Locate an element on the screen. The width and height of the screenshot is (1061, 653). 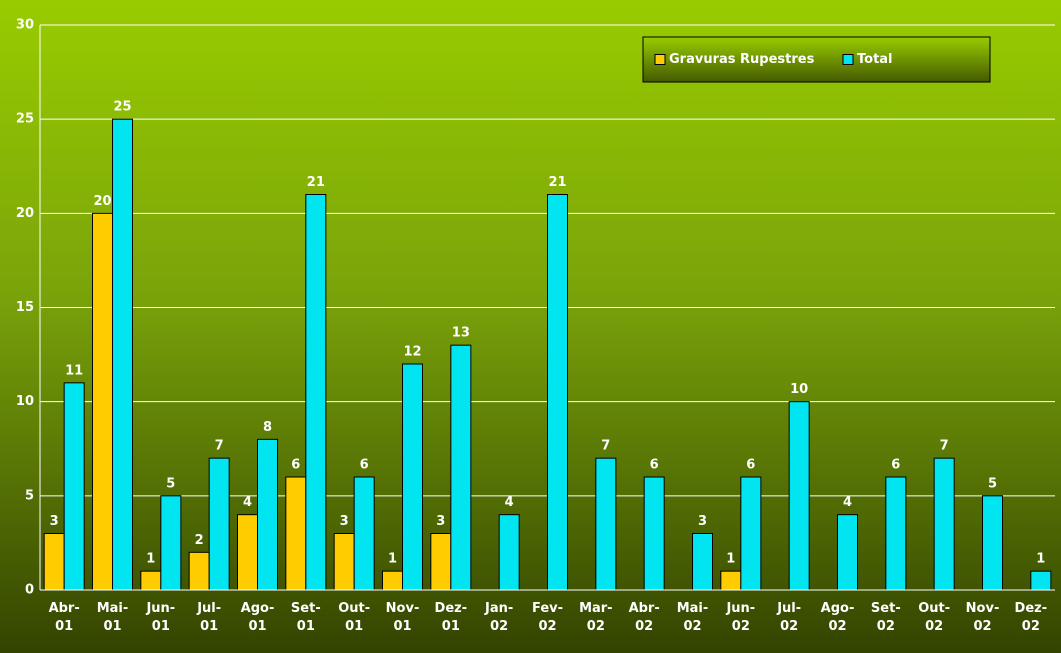
y-tick-label: 30 is located at coordinates (25, 25).